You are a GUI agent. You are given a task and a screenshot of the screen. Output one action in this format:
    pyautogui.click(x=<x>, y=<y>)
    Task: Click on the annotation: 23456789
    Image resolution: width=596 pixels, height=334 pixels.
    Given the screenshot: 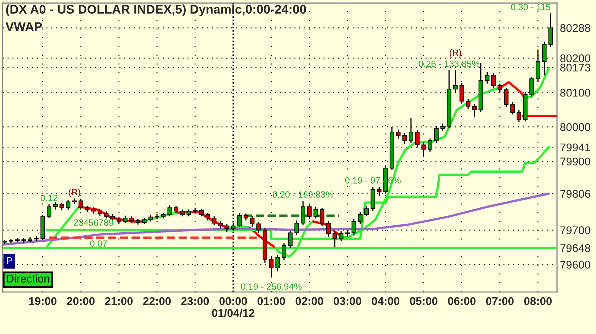 What is the action you would take?
    pyautogui.click(x=94, y=223)
    